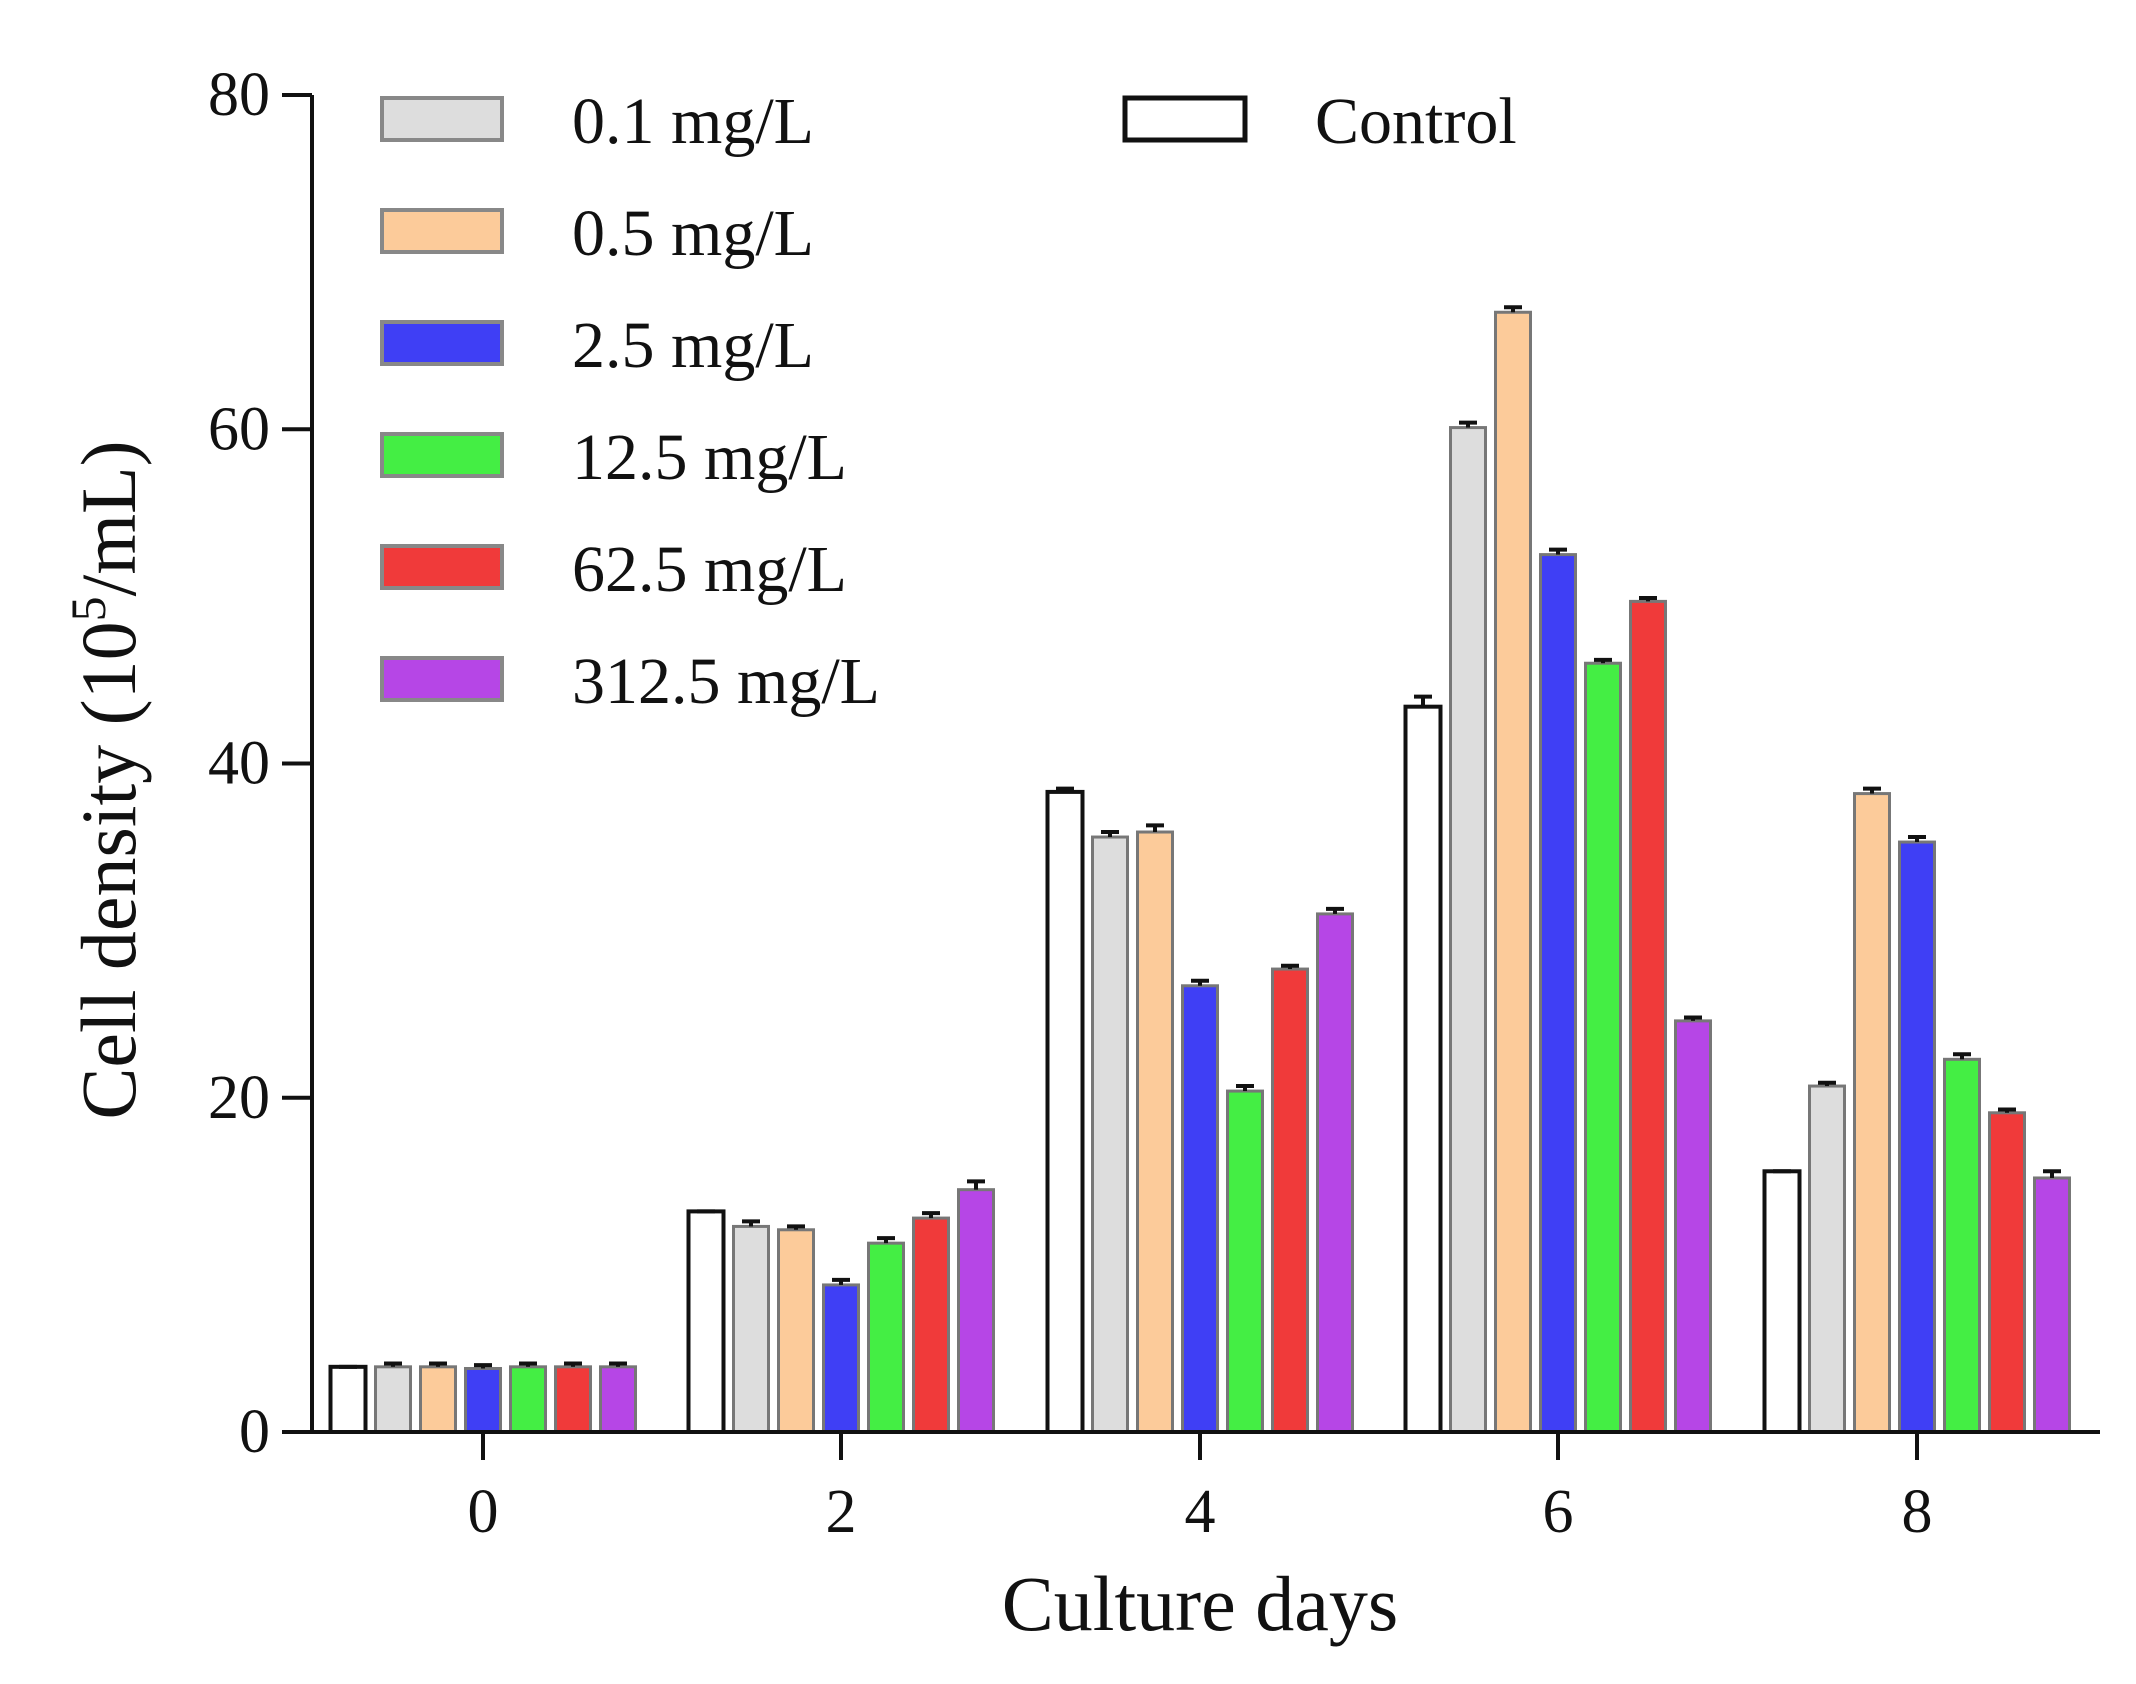 This screenshot has height=1684, width=2136. I want to click on legend-item-control: Control, so click(1319, 121).